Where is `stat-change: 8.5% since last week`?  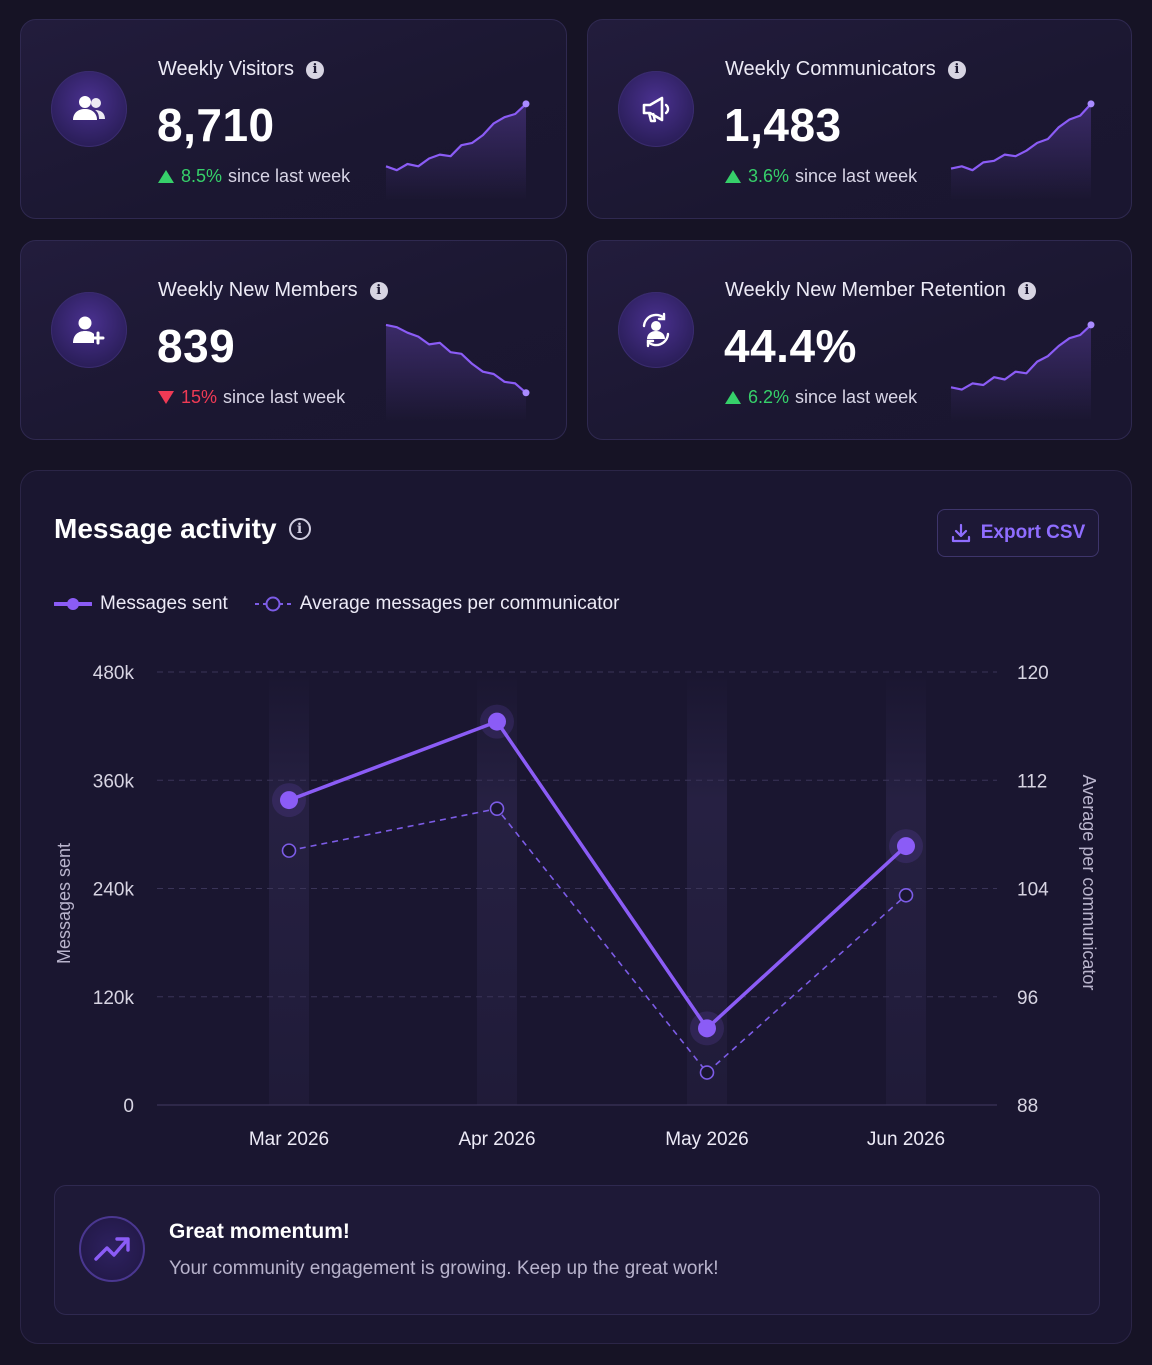 stat-change: 8.5% since last week is located at coordinates (254, 176).